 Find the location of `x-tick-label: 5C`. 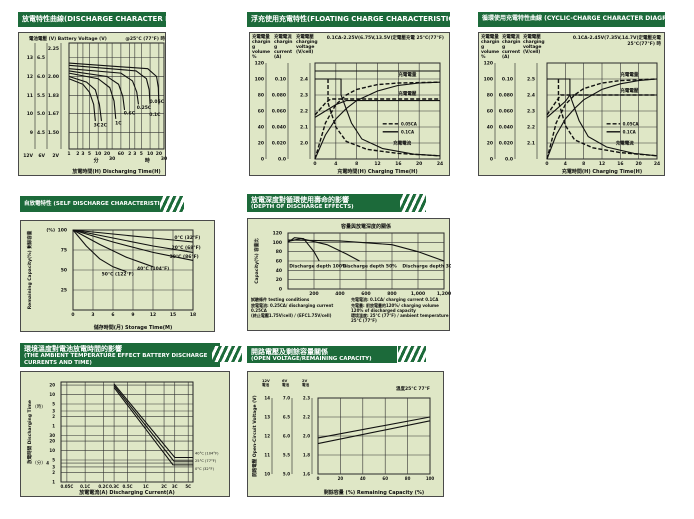

x-tick-label: 5C is located at coordinates (188, 486).